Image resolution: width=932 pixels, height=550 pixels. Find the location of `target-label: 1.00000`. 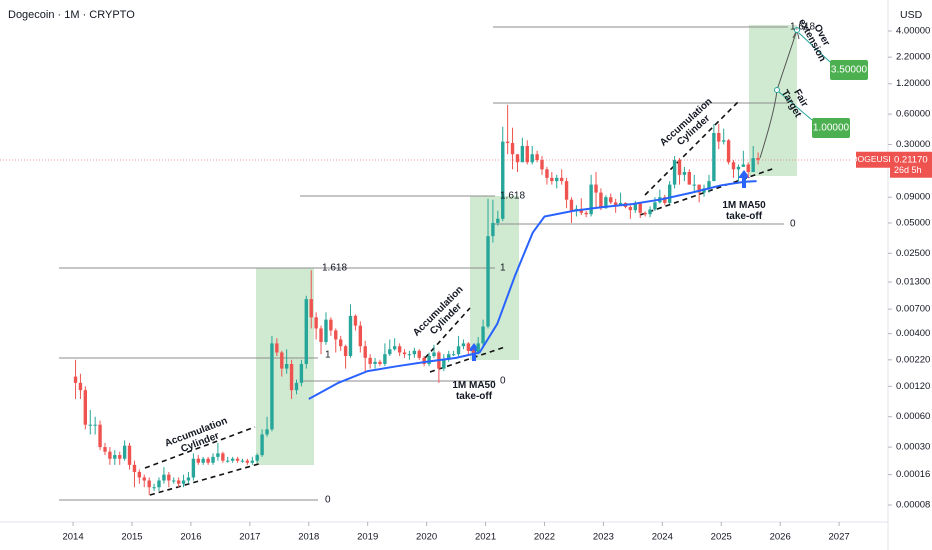

target-label: 1.00000 is located at coordinates (831, 128).